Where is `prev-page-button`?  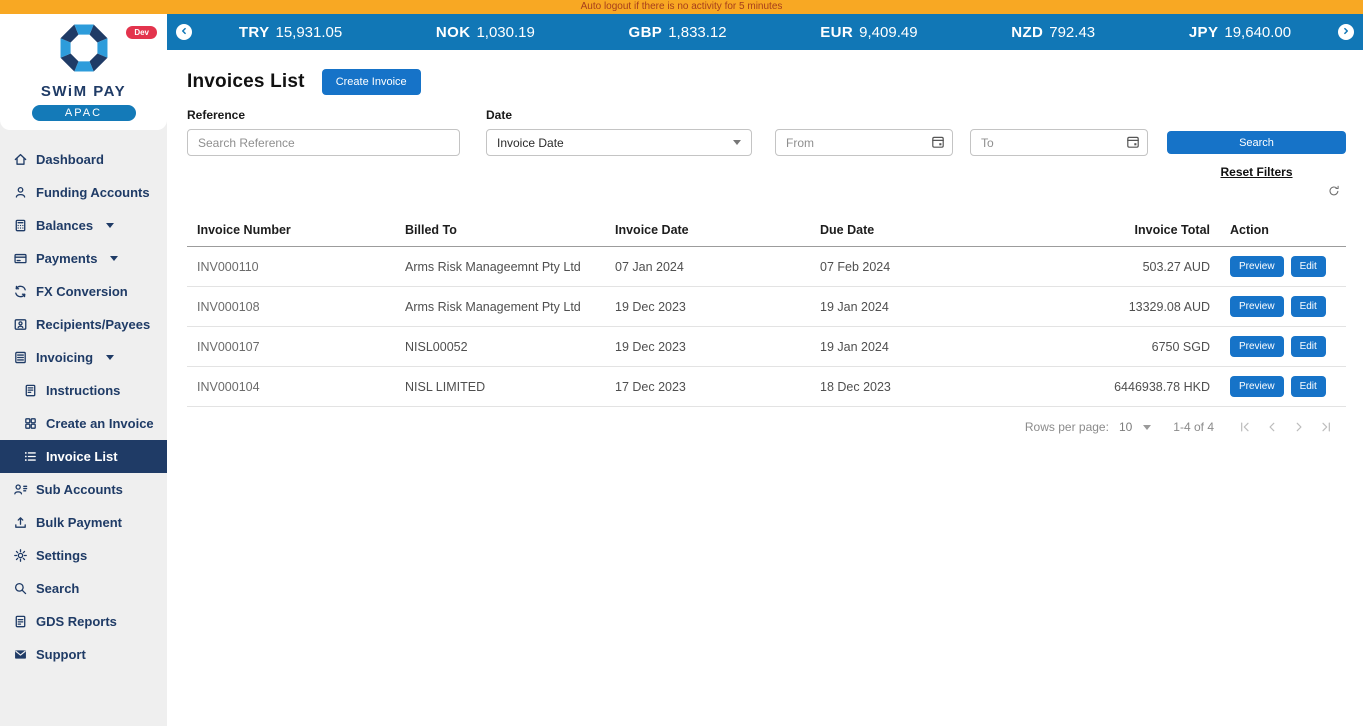
prev-page-button is located at coordinates (1272, 427).